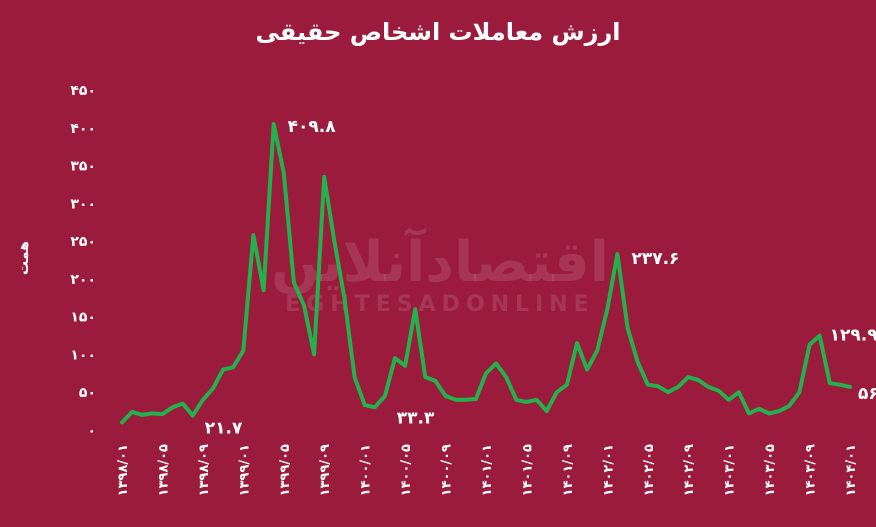 The width and height of the screenshot is (876, 527). Describe the element at coordinates (83, 355) in the screenshot. I see `y-tick-label: ۱۰۰` at that location.